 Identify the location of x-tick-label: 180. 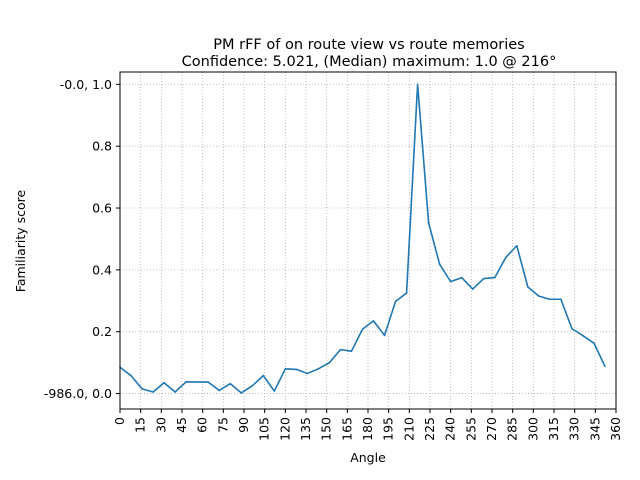
(367, 429).